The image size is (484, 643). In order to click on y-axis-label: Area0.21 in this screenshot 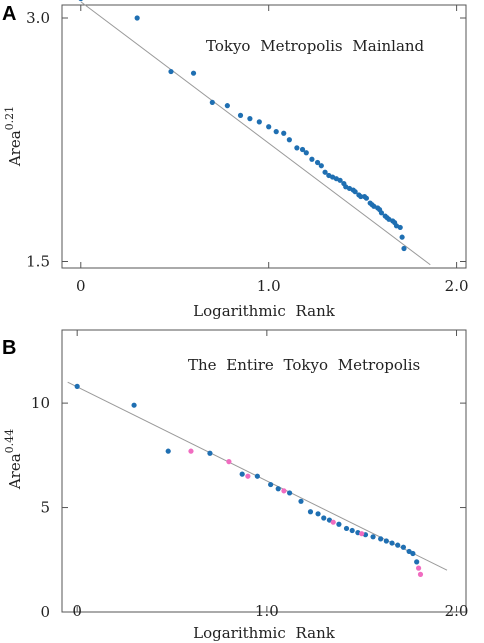, I will do `click(13, 136)`.